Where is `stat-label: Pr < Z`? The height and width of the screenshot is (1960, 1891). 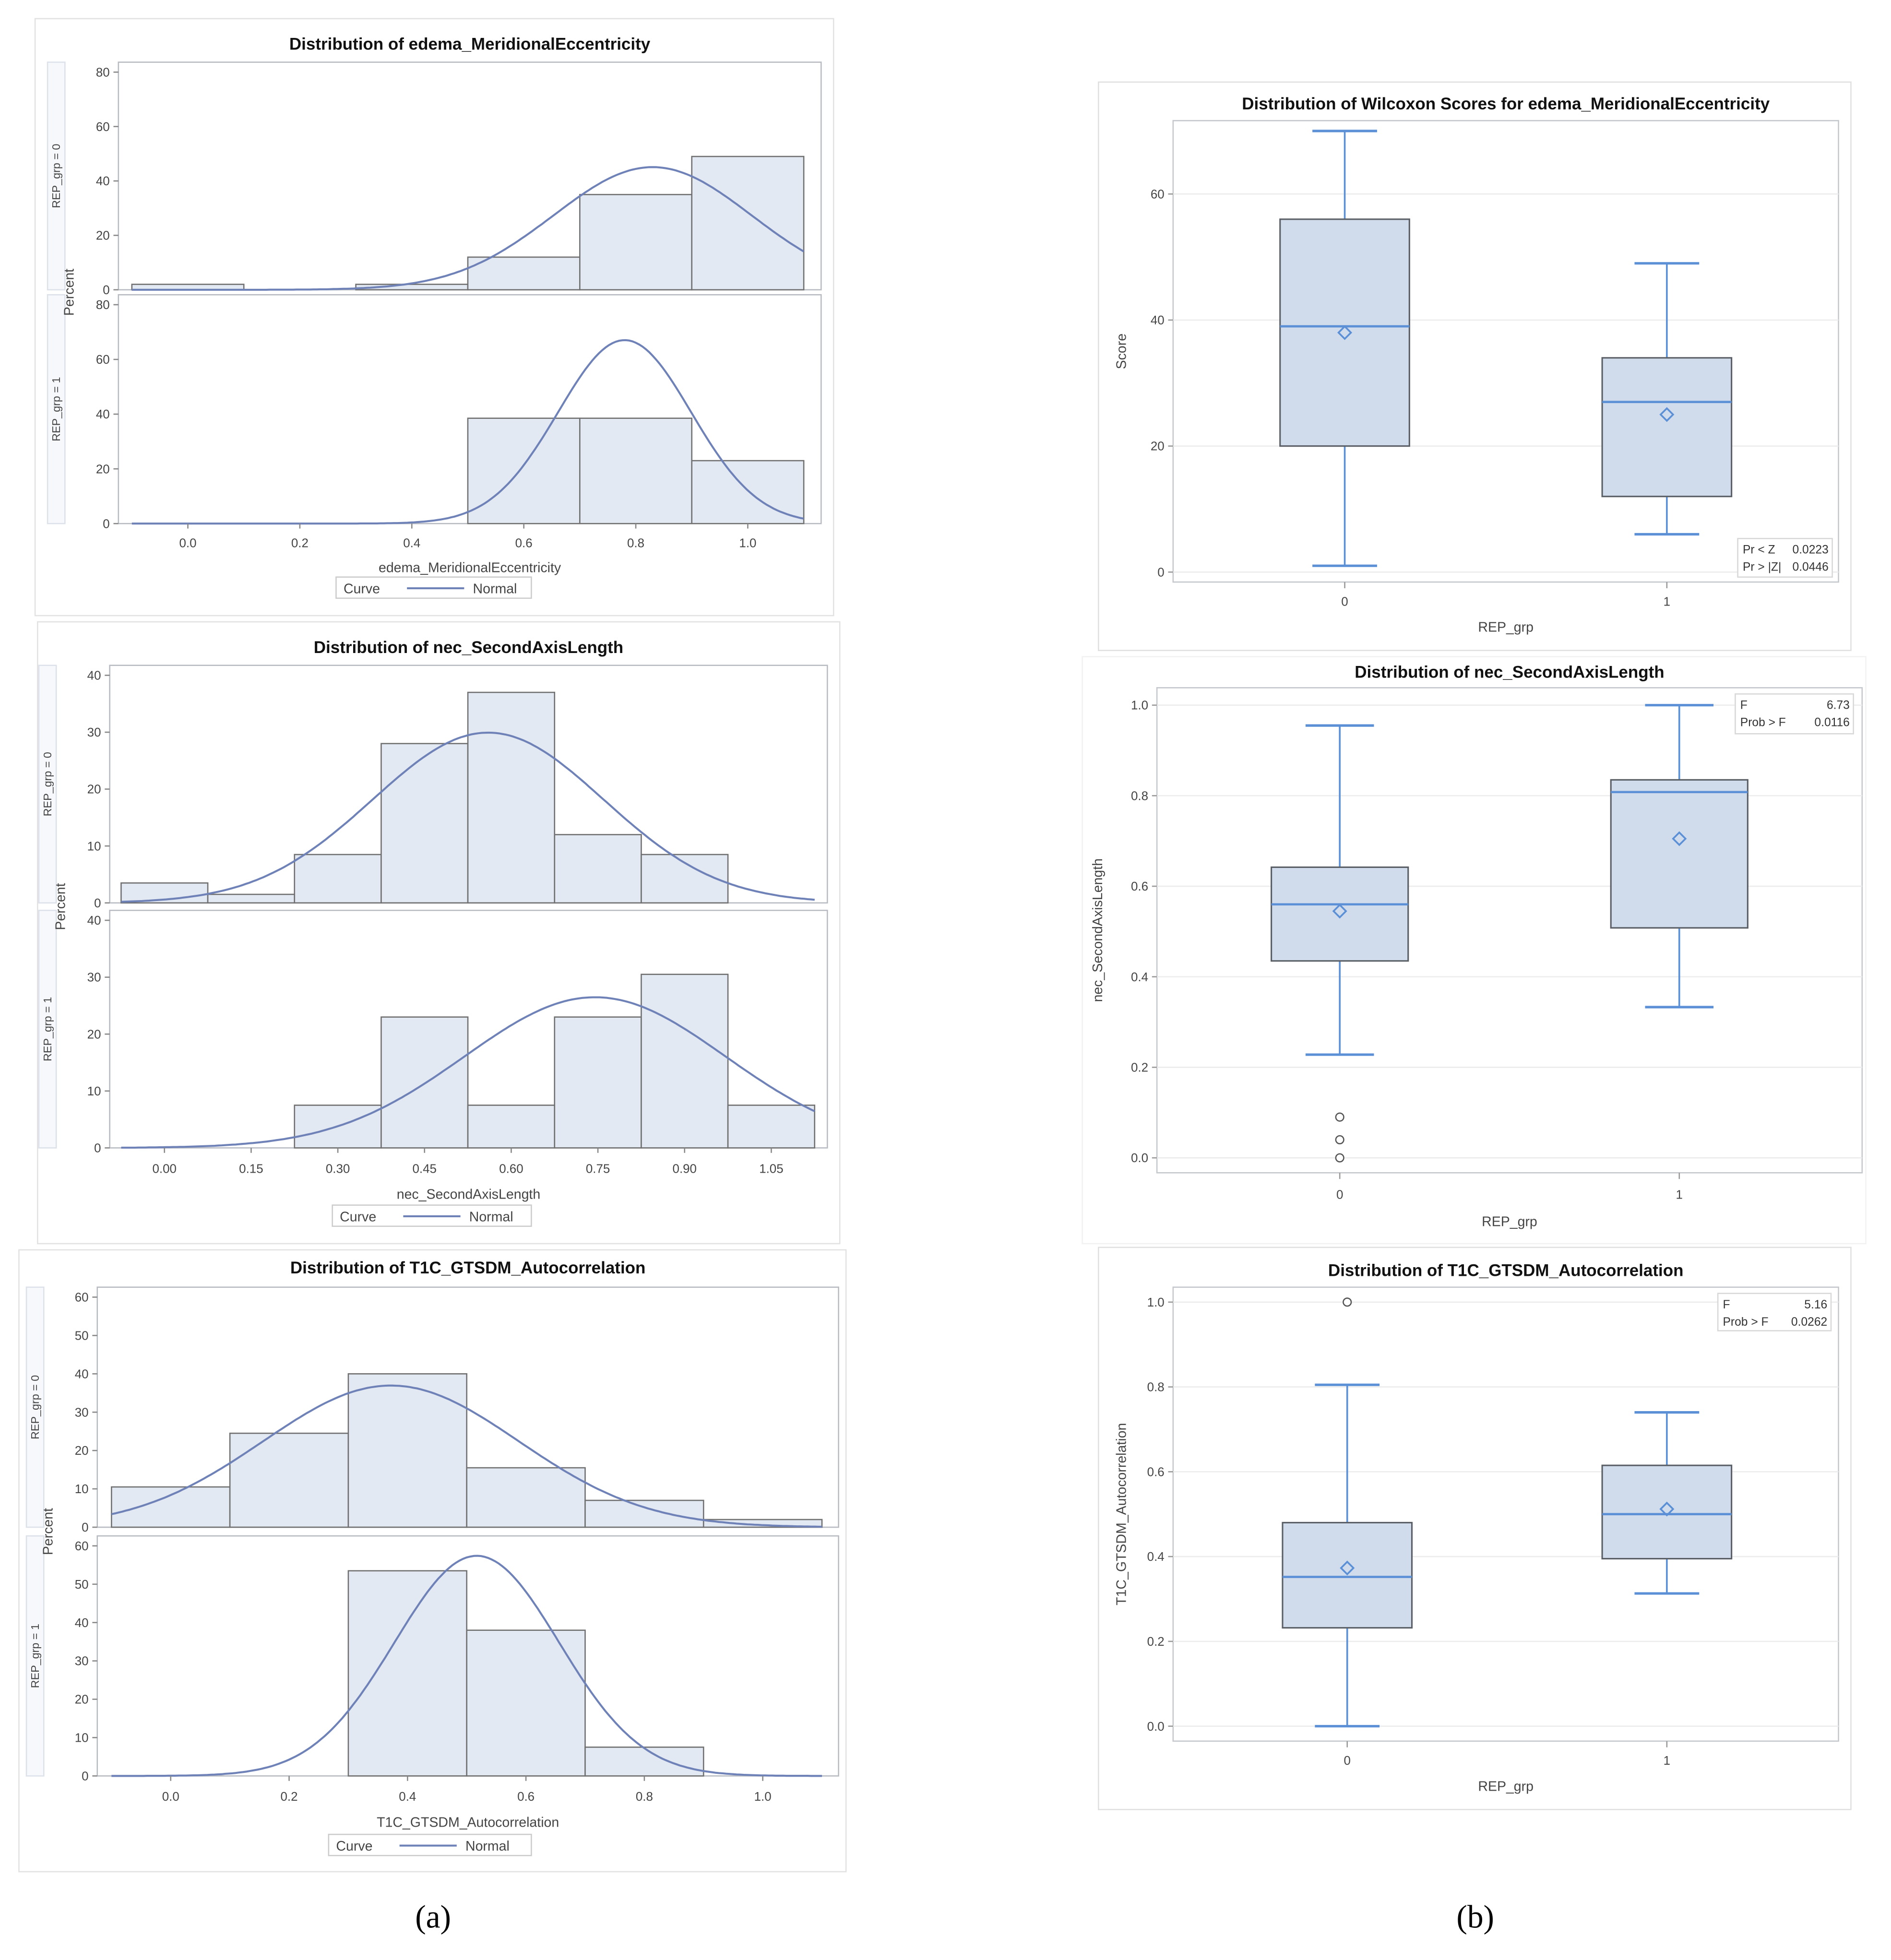
stat-label: Pr < Z is located at coordinates (1759, 549).